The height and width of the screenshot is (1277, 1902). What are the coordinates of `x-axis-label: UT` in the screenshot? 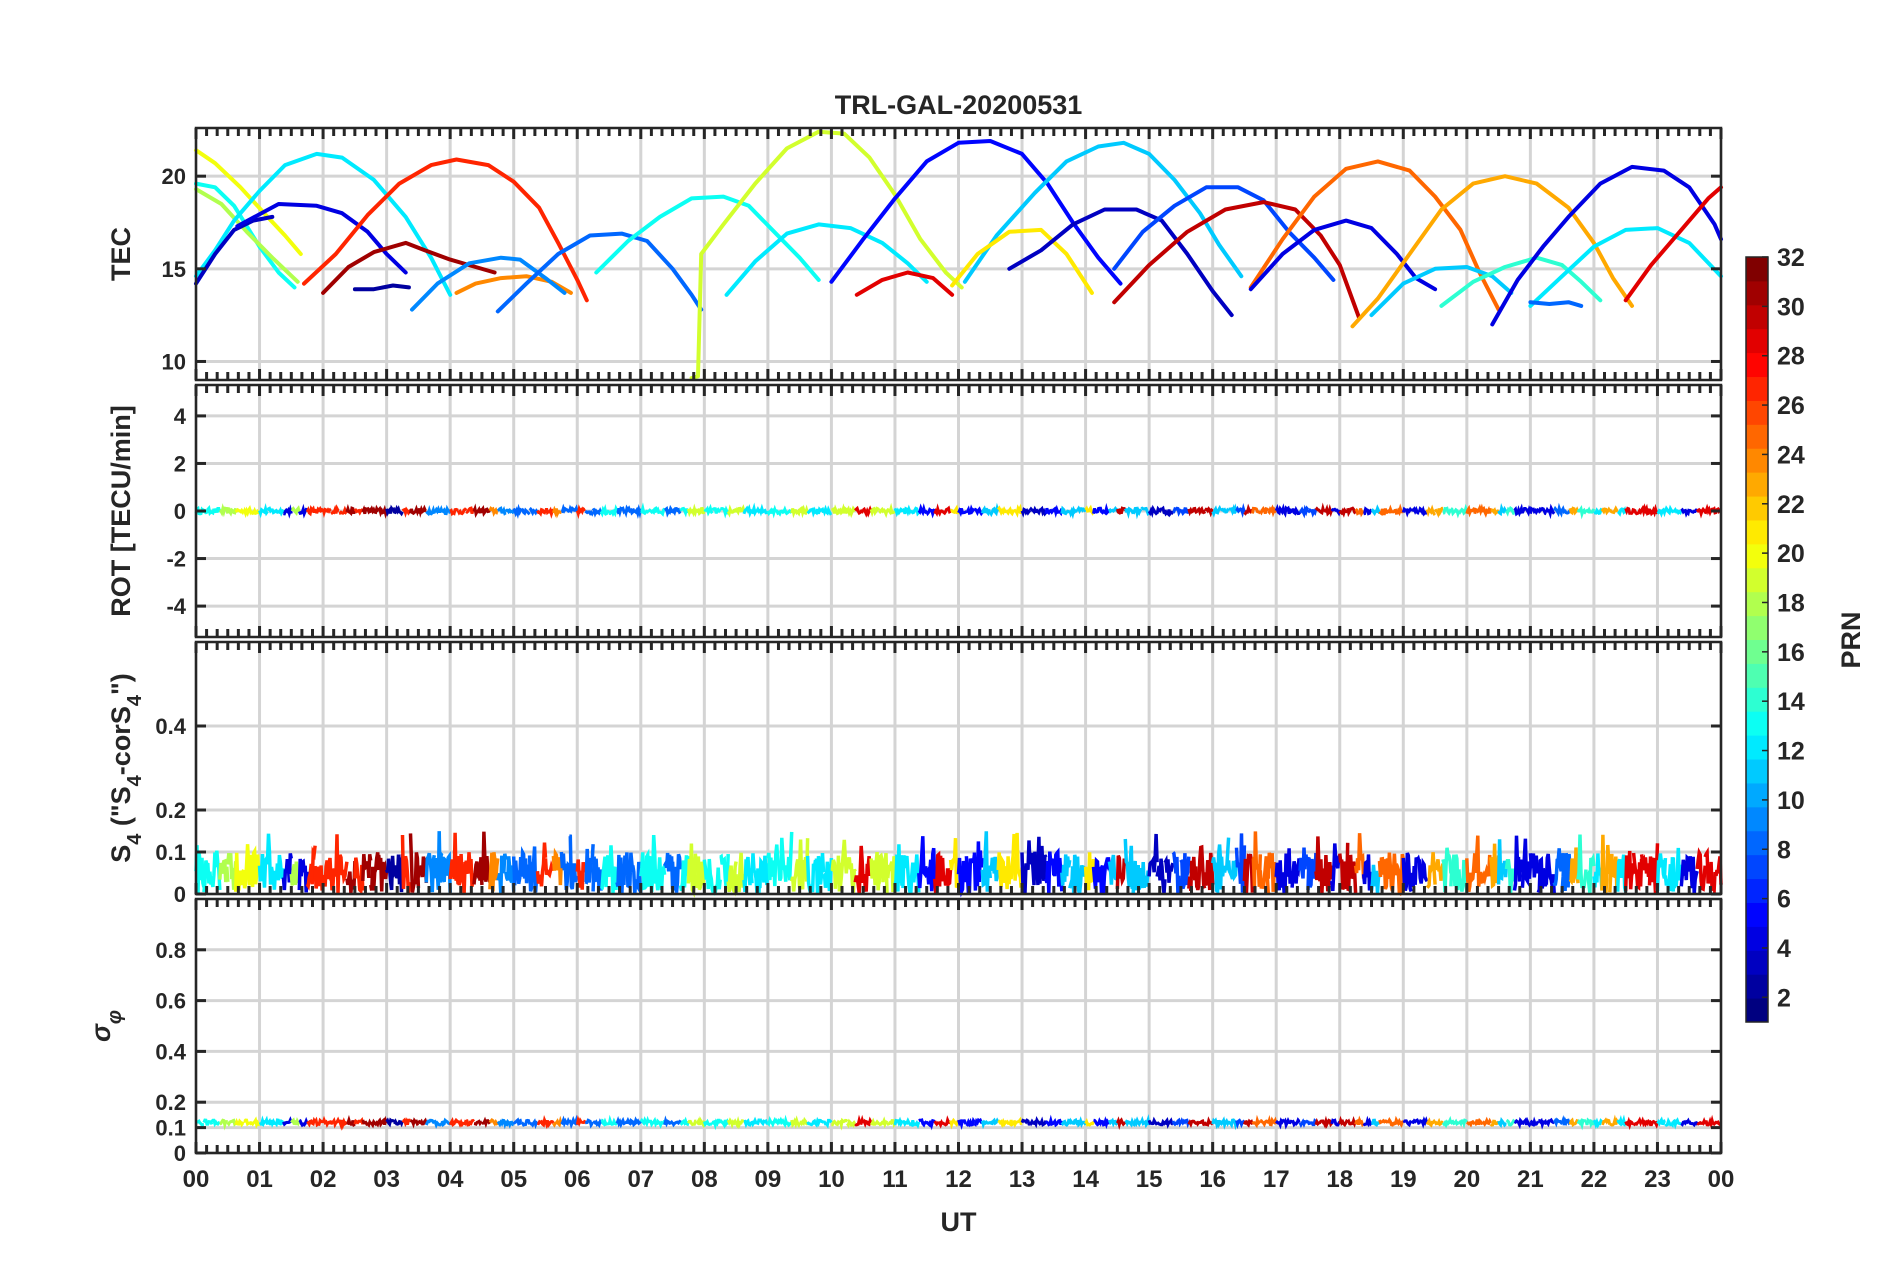 It's located at (959, 1222).